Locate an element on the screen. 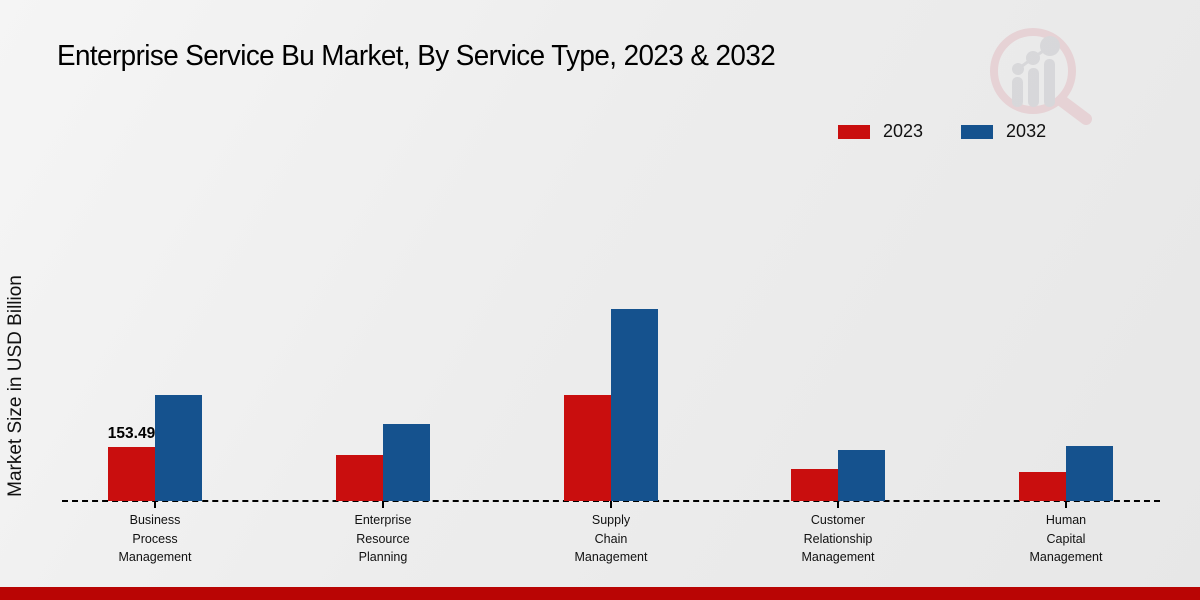  bar-2032-supply-chain-management is located at coordinates (634, 405).